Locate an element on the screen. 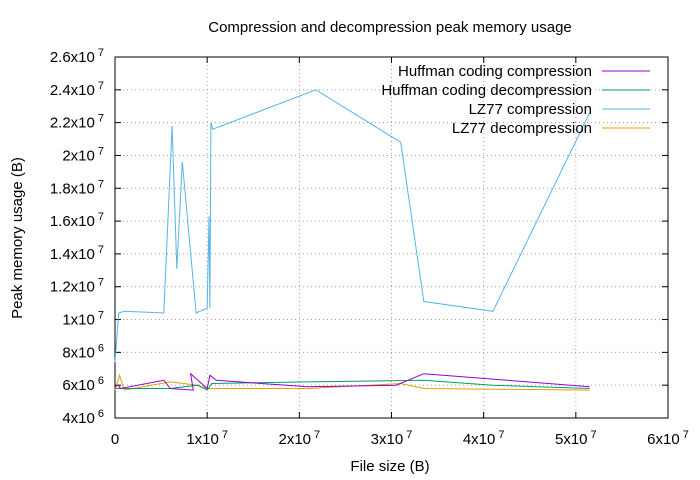 The image size is (700, 480). y-tick-mantissa: 1x10 is located at coordinates (78, 320).